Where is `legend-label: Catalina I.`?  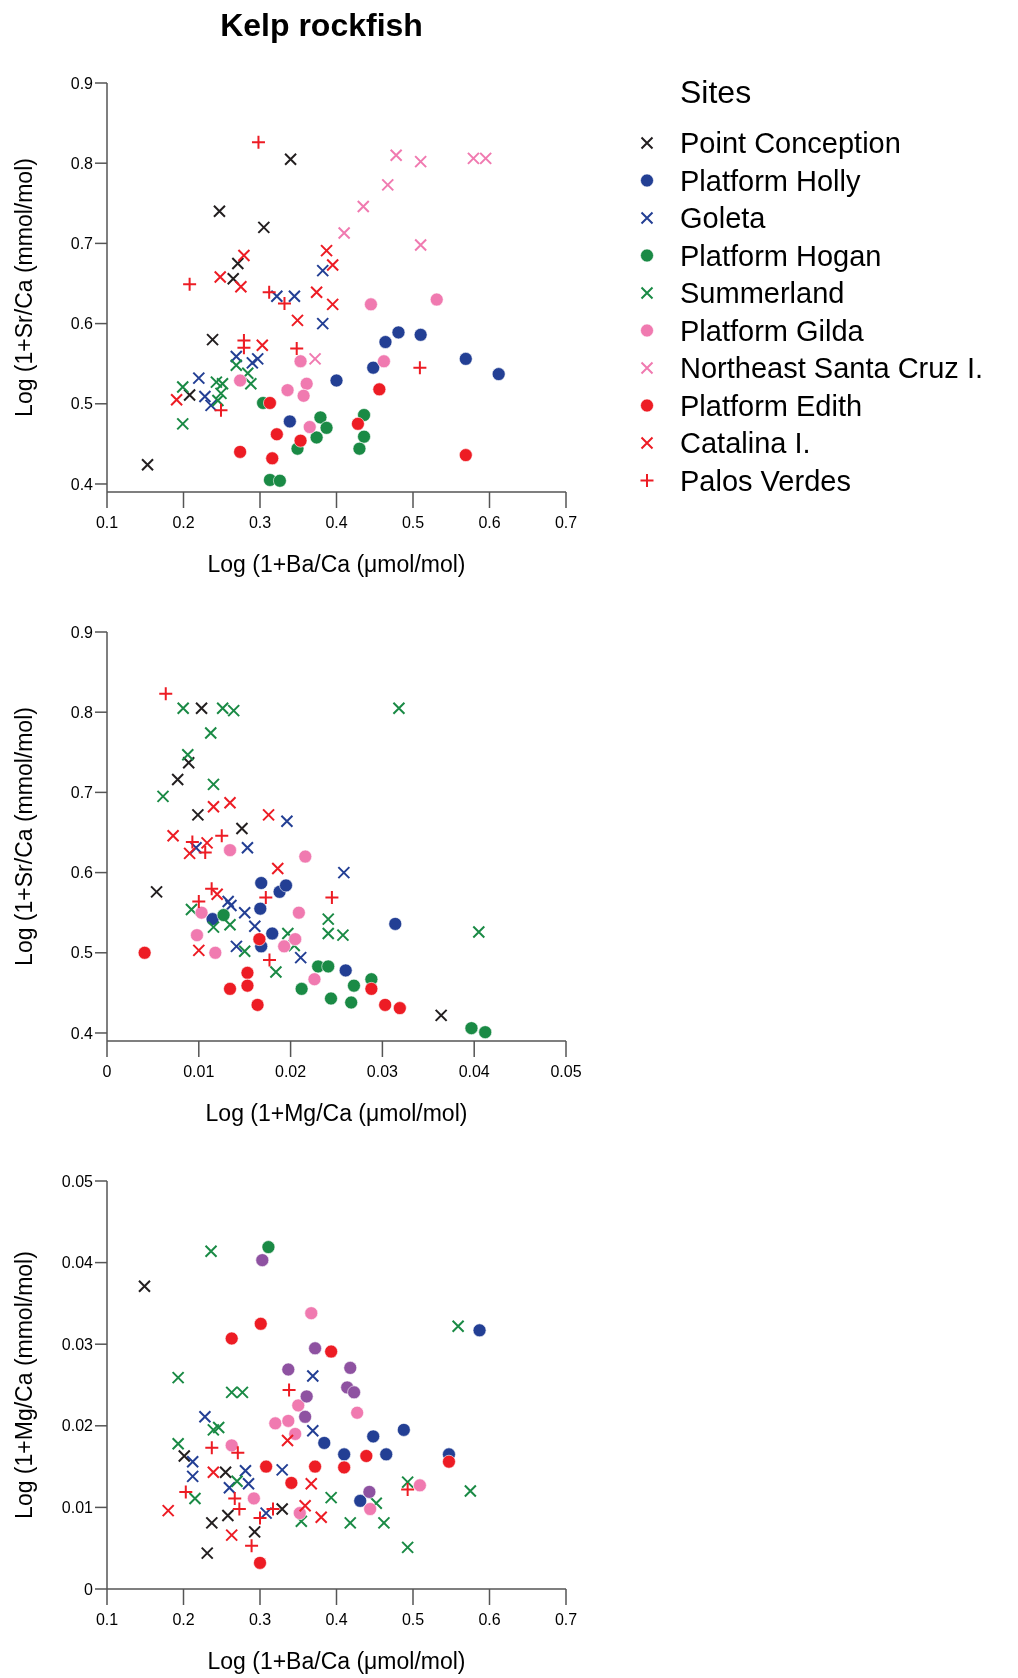 legend-label: Catalina I. is located at coordinates (745, 443).